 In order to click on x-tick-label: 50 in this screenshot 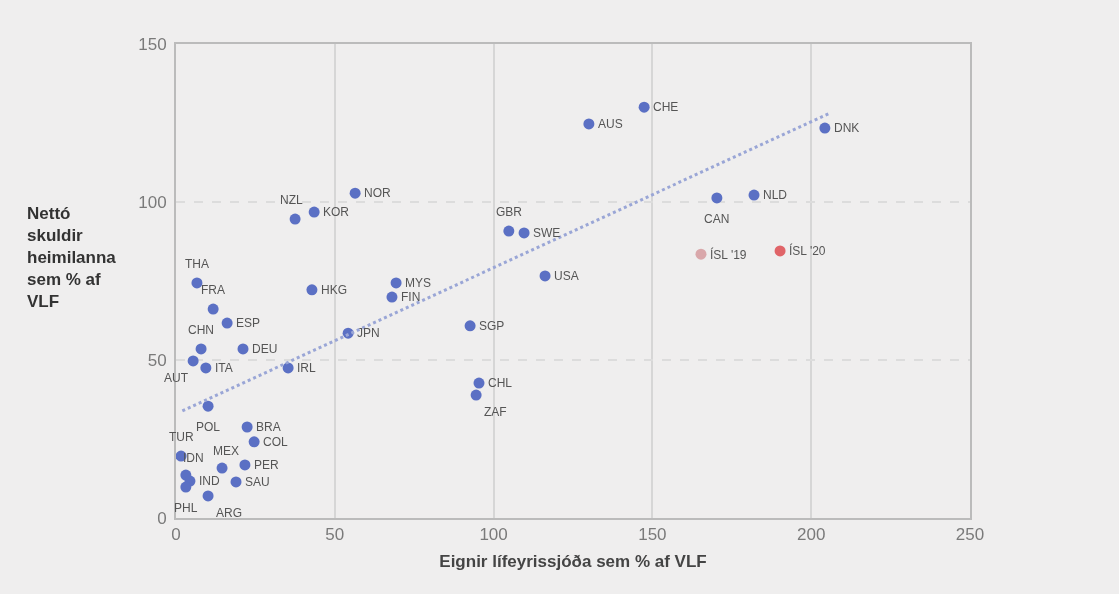, I will do `click(335, 535)`.